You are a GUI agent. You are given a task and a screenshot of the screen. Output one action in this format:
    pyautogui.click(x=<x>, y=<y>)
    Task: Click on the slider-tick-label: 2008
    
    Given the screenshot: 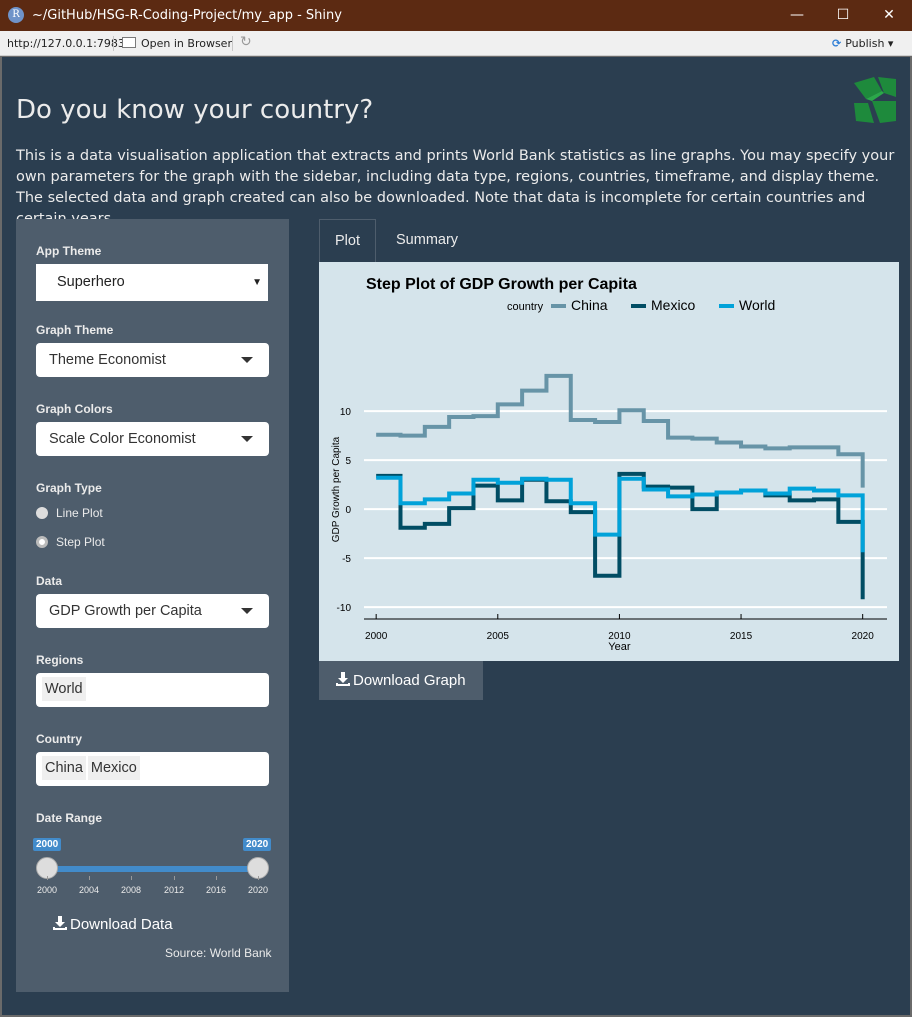 What is the action you would take?
    pyautogui.click(x=131, y=890)
    